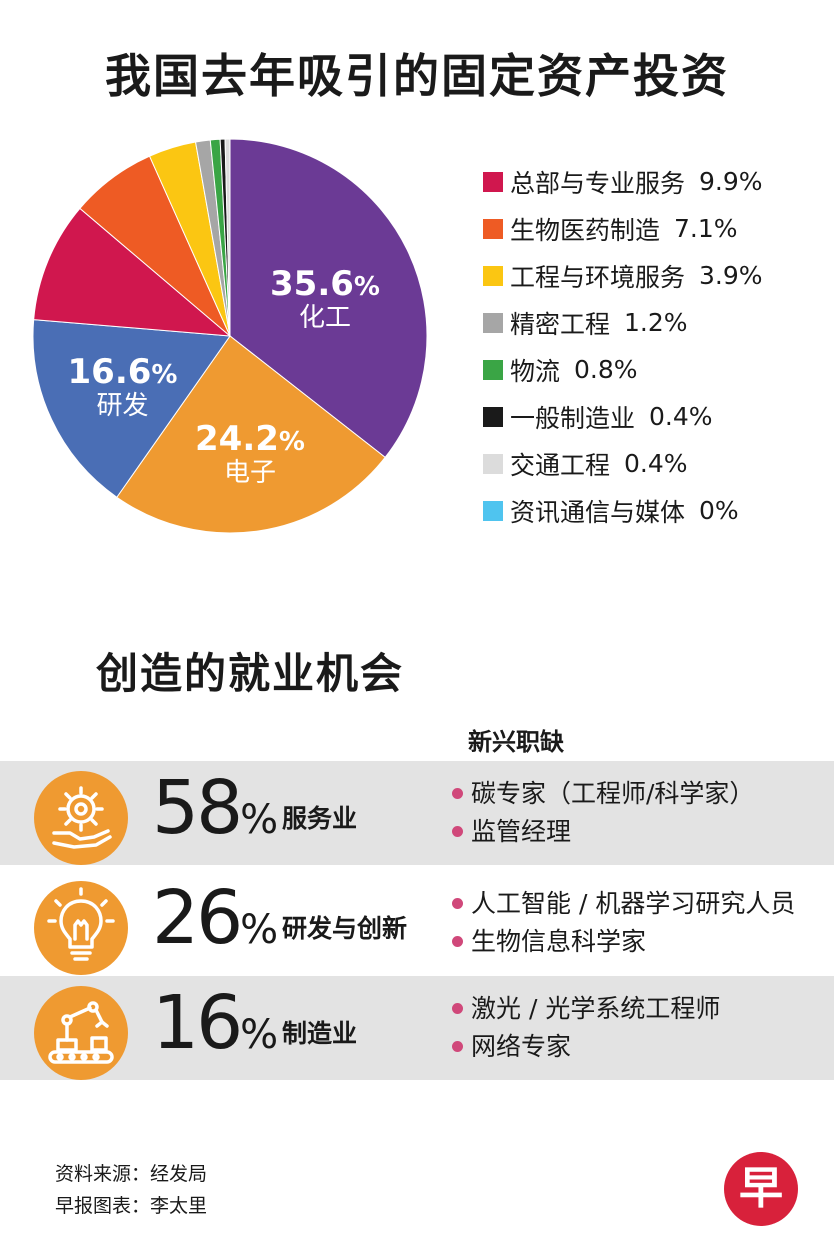  What do you see at coordinates (623, 463) in the screenshot?
I see `legend-item: 交通工程 0.4%` at bounding box center [623, 463].